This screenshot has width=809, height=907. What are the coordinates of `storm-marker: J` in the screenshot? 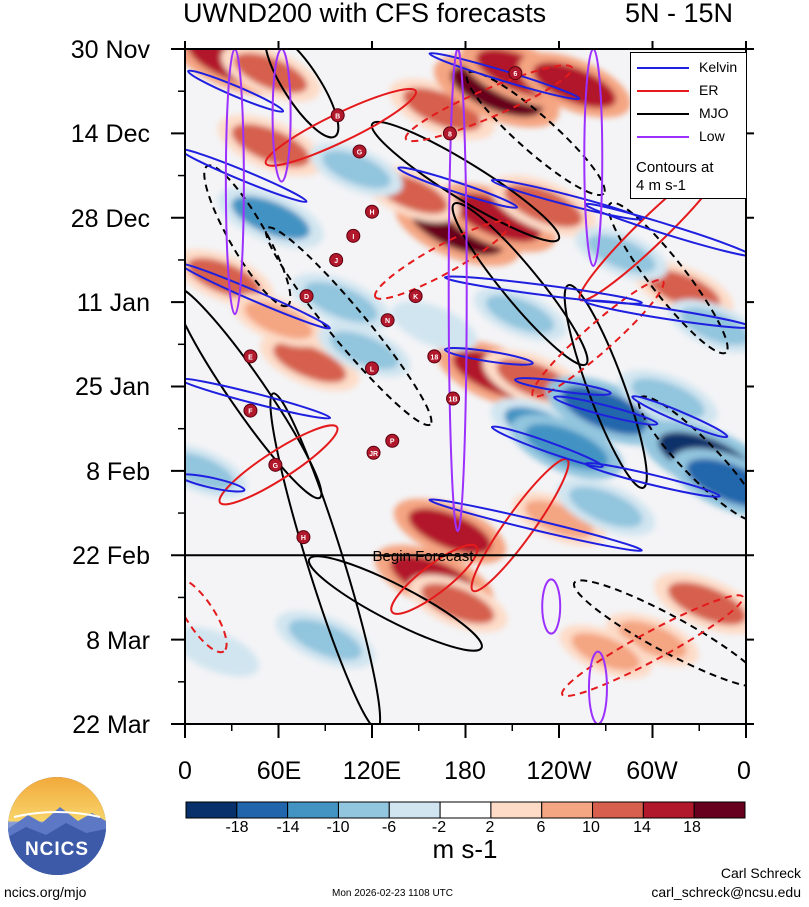 It's located at (336, 259).